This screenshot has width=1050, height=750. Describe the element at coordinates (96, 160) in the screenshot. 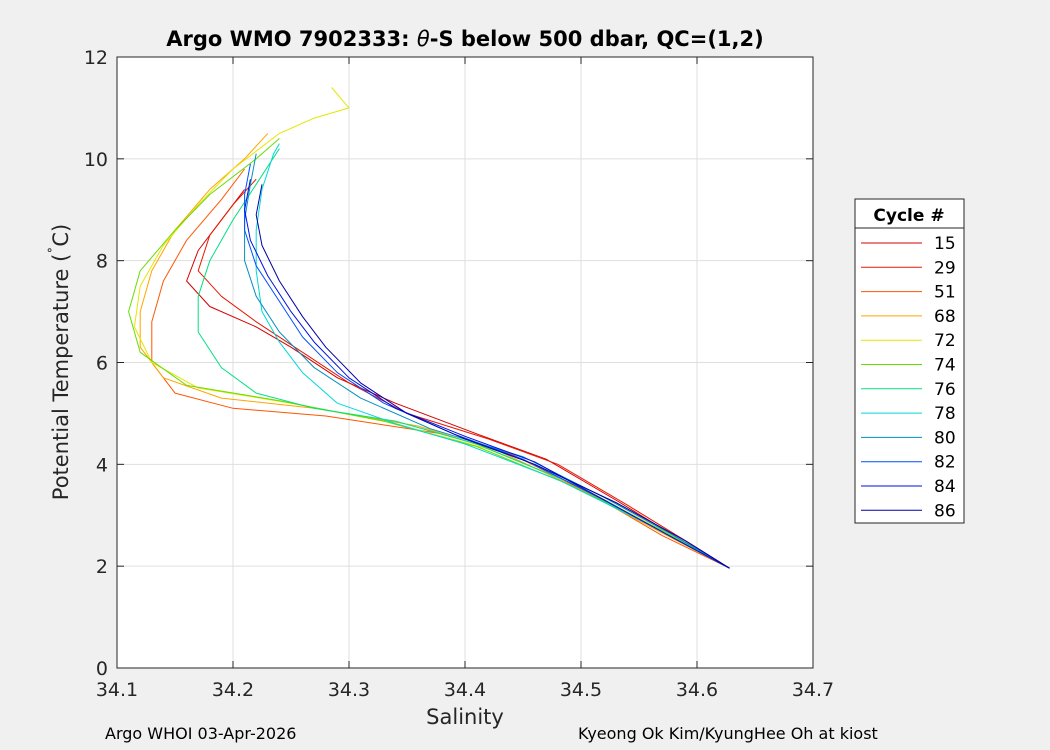

I see `y-tick-label: 10` at that location.